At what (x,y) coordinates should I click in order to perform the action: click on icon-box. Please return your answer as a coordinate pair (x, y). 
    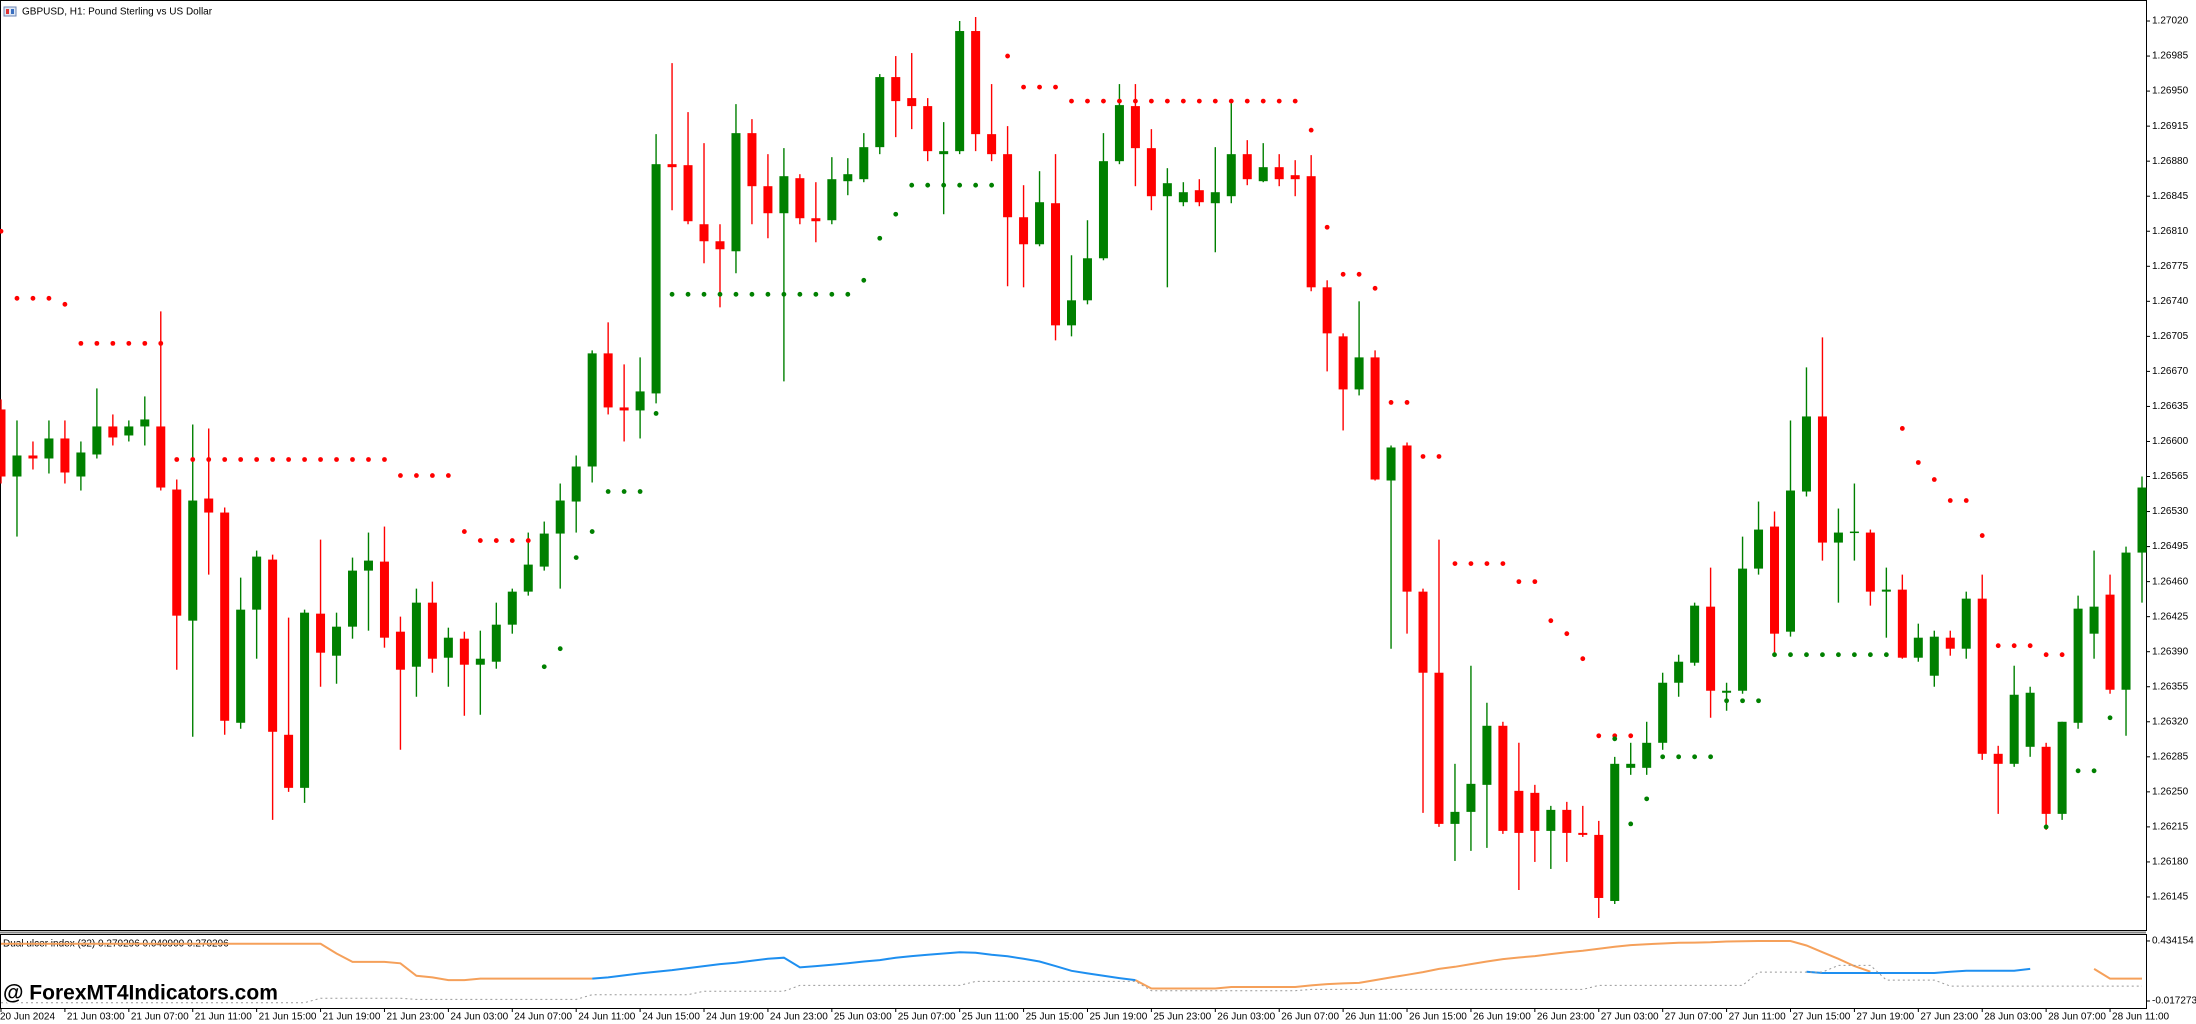
    Looking at the image, I should click on (10, 11).